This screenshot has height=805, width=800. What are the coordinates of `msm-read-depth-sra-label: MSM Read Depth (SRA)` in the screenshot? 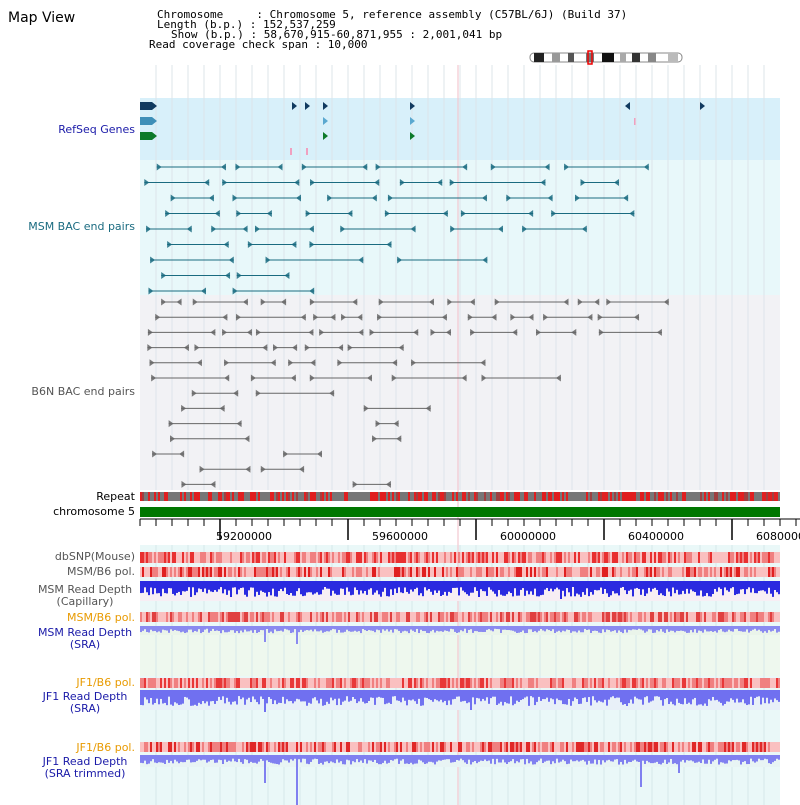 It's located at (85, 638).